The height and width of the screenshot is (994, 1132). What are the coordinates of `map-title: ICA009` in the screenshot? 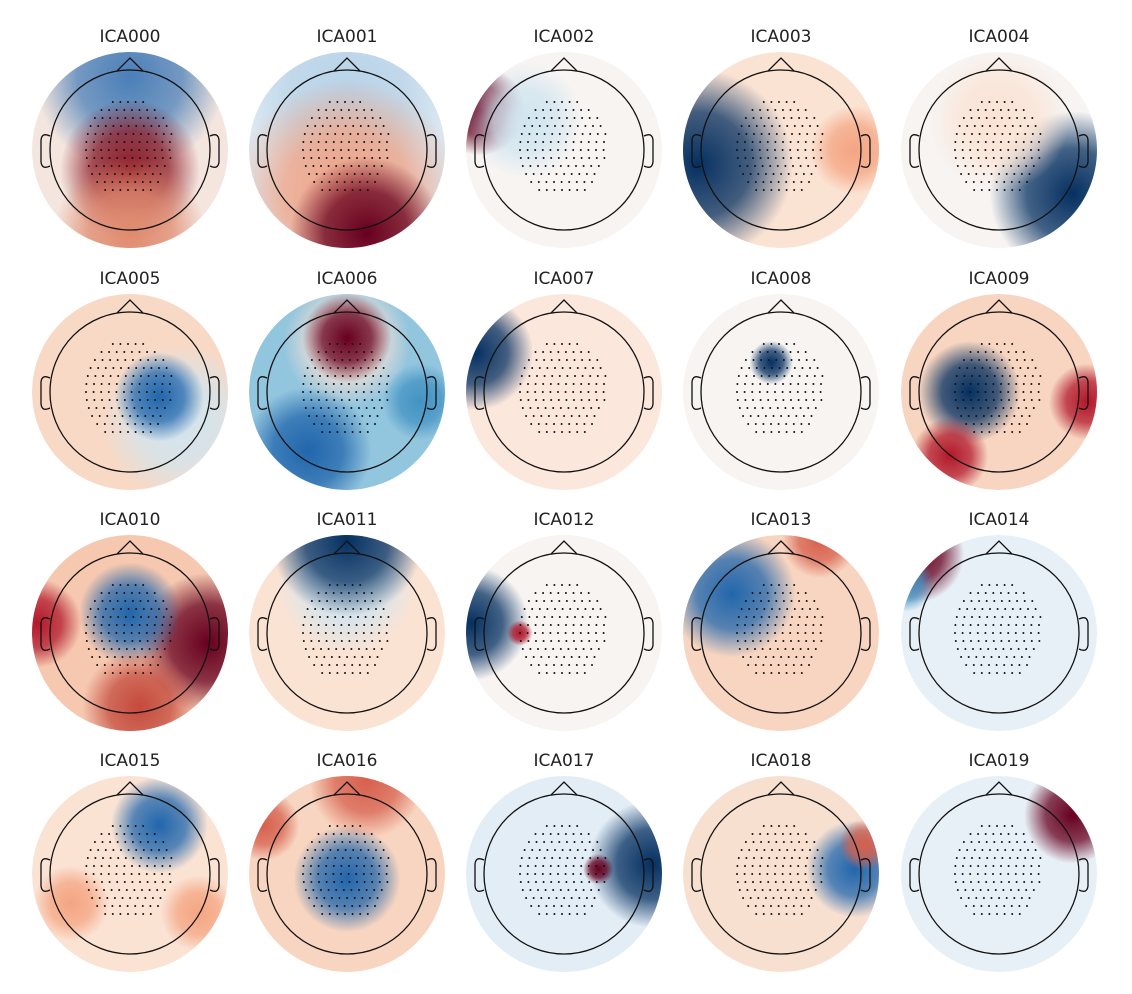 It's located at (999, 279).